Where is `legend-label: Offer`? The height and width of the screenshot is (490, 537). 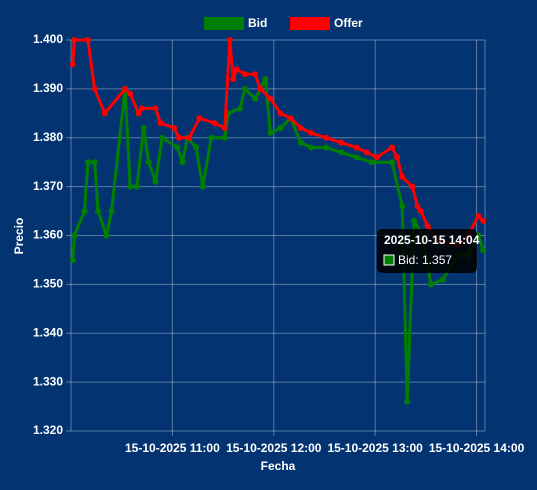
legend-label: Offer is located at coordinates (348, 23).